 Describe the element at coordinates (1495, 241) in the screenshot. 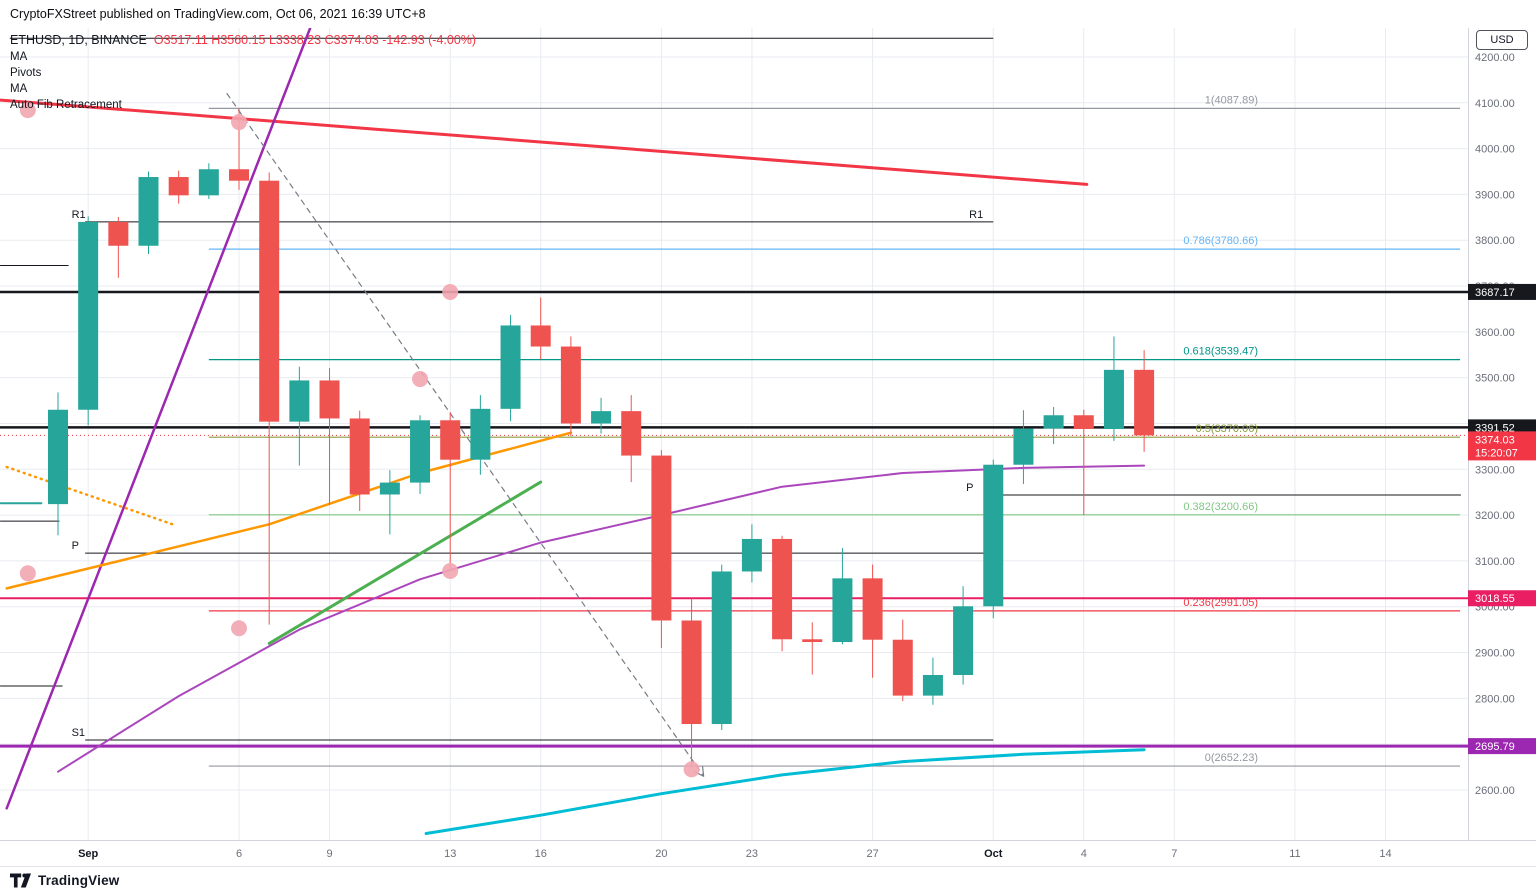

I see `price-axis-label: 3800.00` at that location.